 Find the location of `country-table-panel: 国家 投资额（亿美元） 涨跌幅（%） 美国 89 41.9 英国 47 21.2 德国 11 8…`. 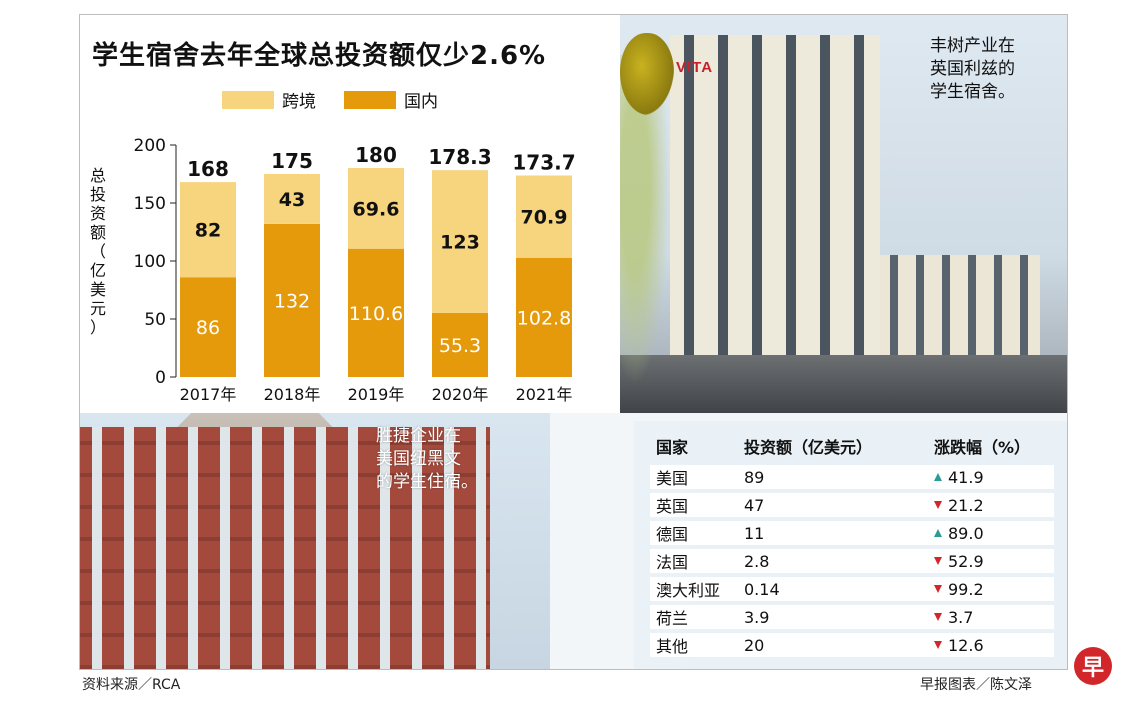

country-table-panel: 国家 投资额（亿美元） 涨跌幅（%） 美国 89 41.9 英国 47 21.2 德国 11 8… is located at coordinates (850, 545).